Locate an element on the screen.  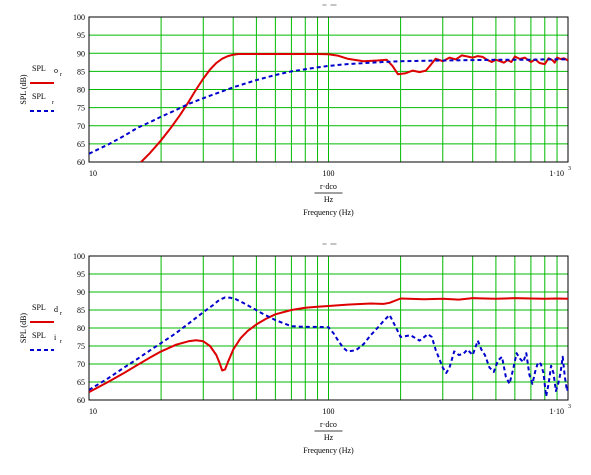
legend-entry: SPL r is located at coordinates (42, 102).